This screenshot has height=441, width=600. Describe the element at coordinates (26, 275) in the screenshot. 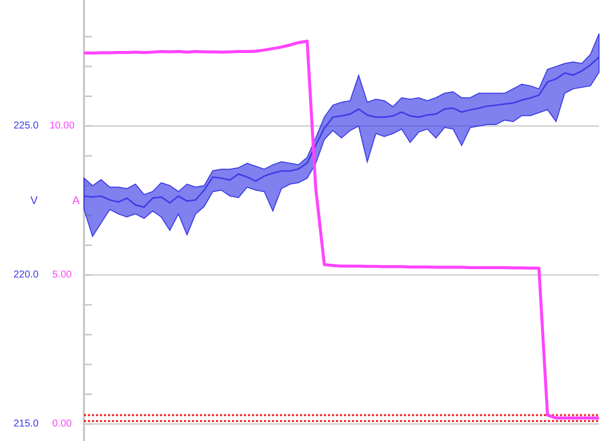

I see `y-tick-label: 220.0` at that location.